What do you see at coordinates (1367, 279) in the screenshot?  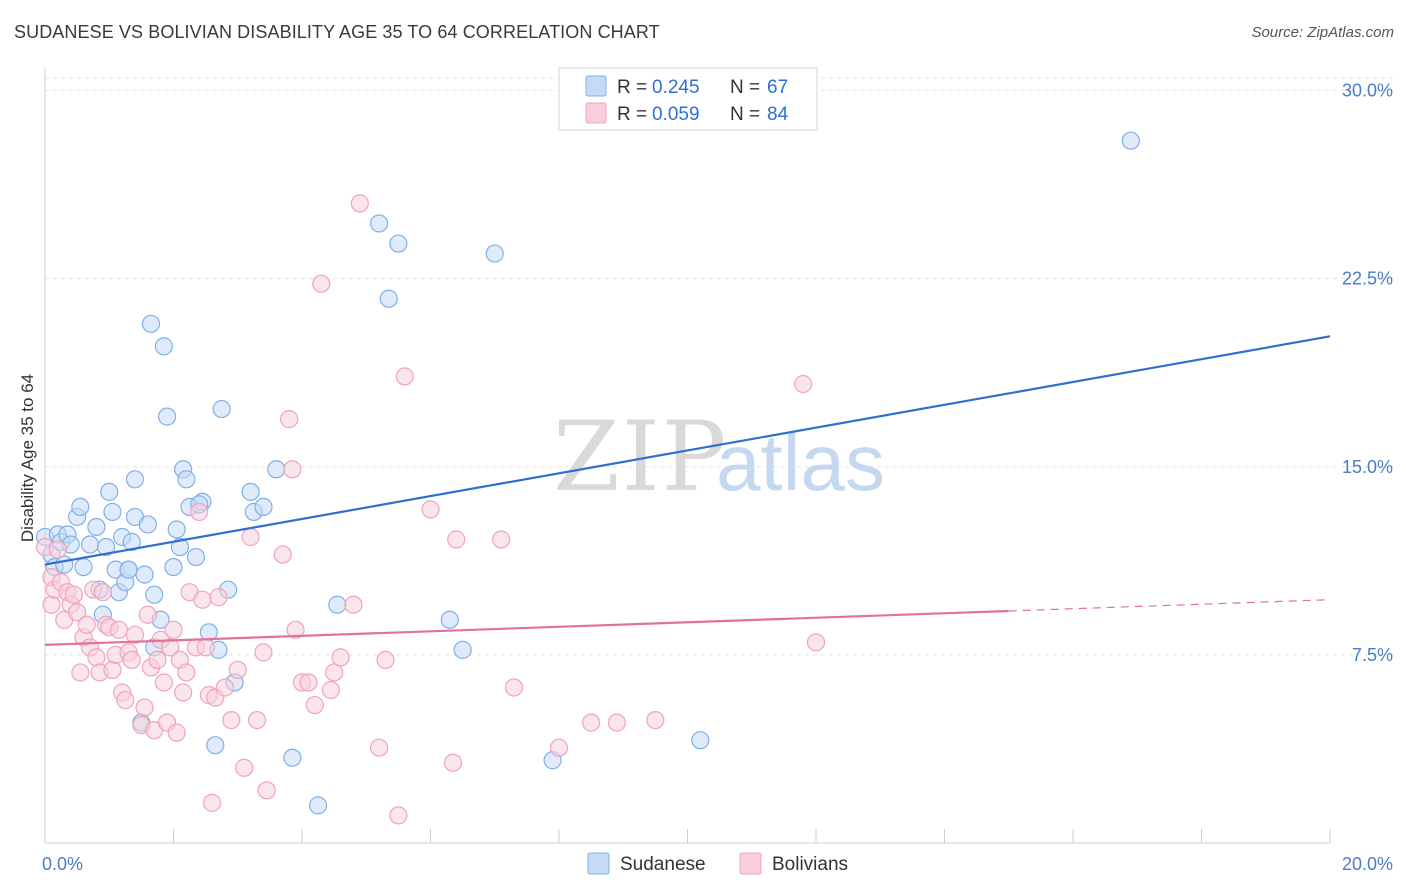 I see `y-tick-label-2: 22.5%` at bounding box center [1367, 279].